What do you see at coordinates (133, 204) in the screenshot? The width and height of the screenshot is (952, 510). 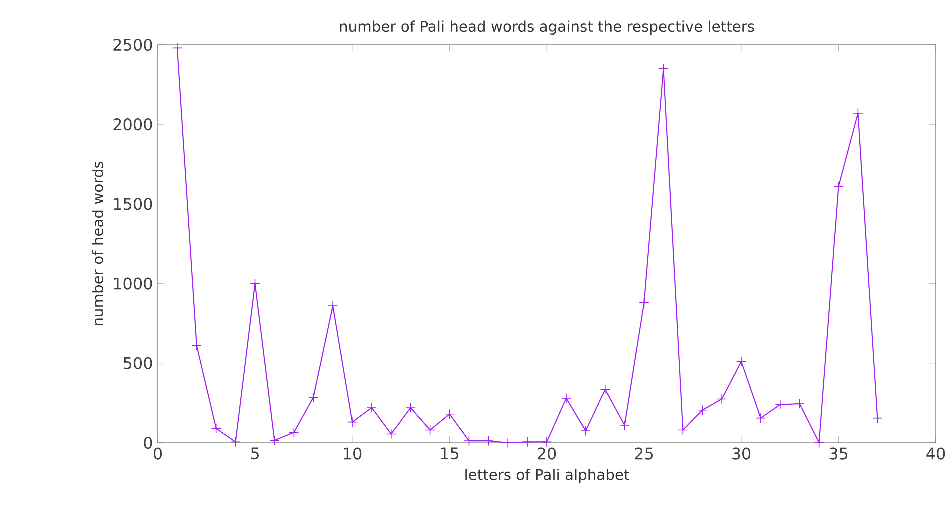 I see `y-tick-label: 1500` at bounding box center [133, 204].